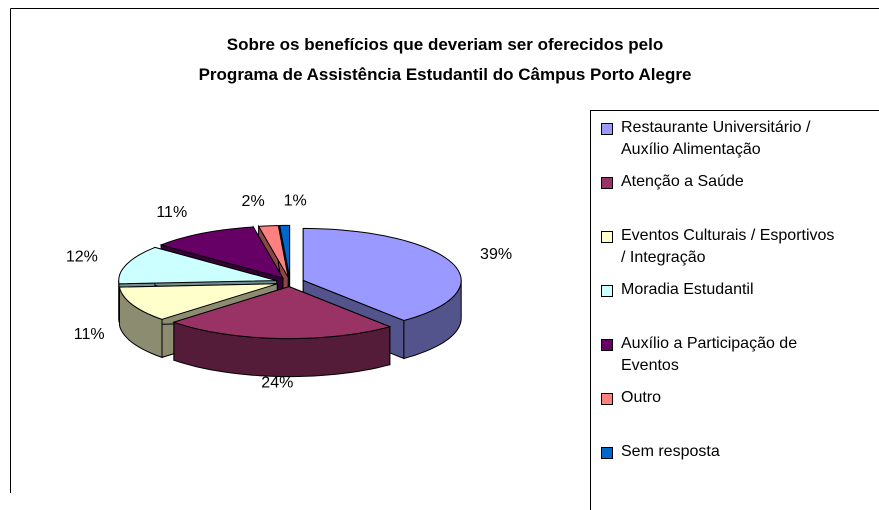  I want to click on legend-item: Moradia Estudantil, so click(735, 306).